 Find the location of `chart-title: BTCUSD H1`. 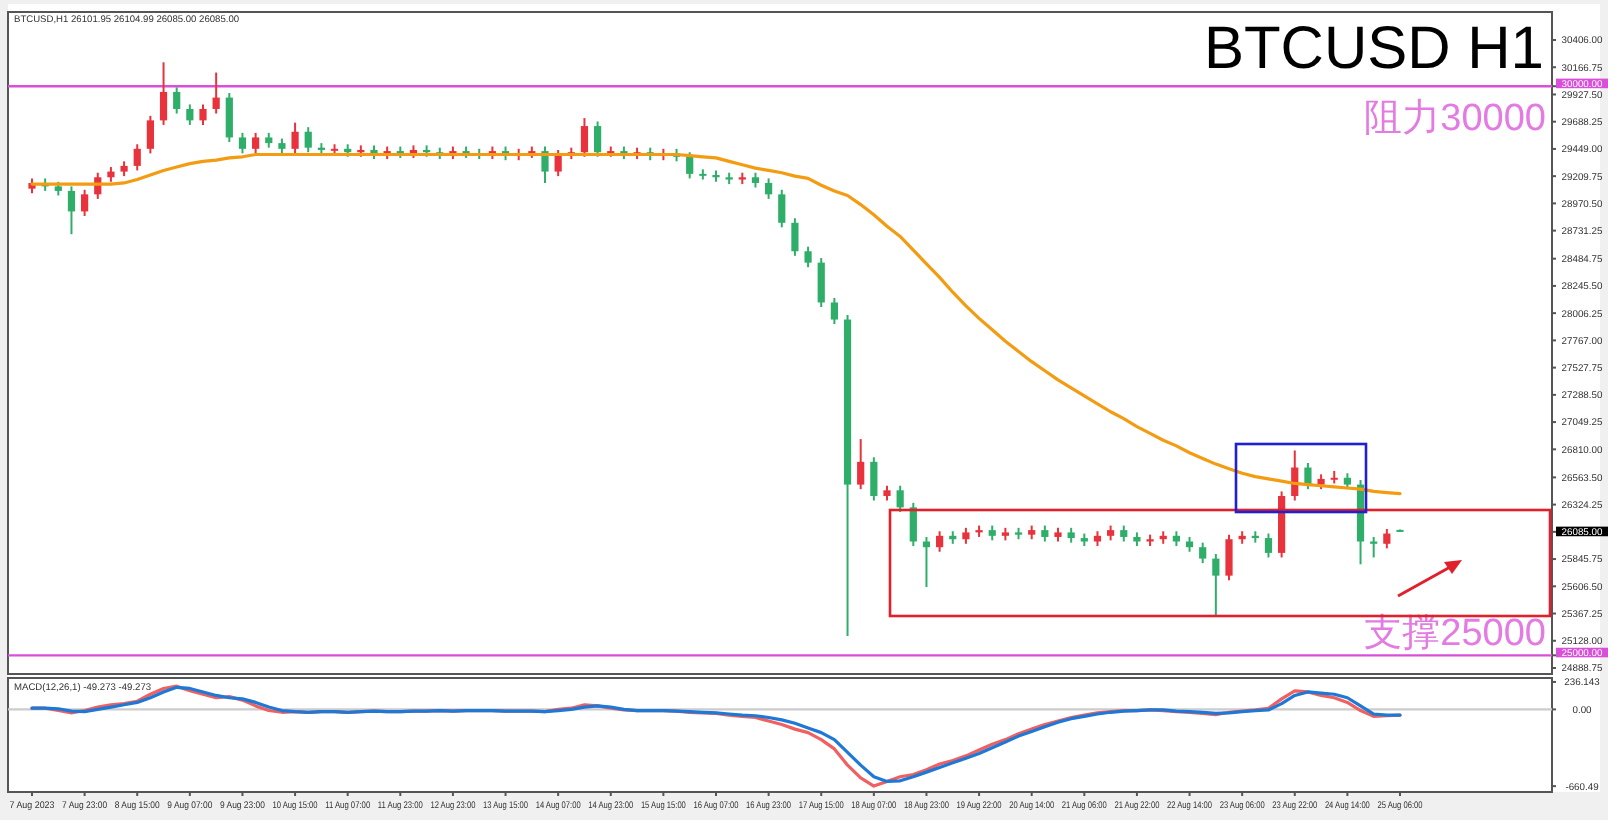

chart-title: BTCUSD H1 is located at coordinates (1373, 49).